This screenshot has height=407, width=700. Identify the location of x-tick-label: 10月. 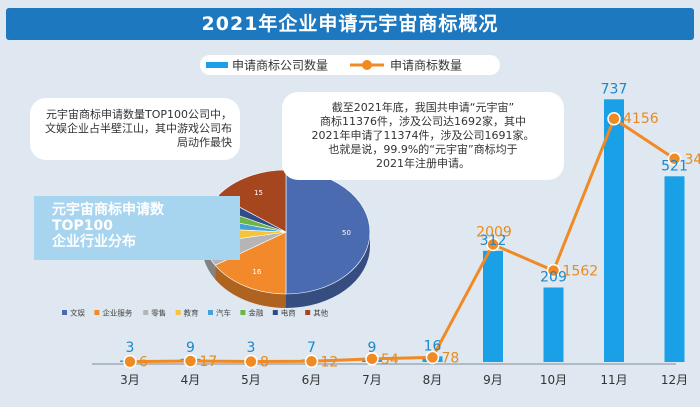
(553, 380).